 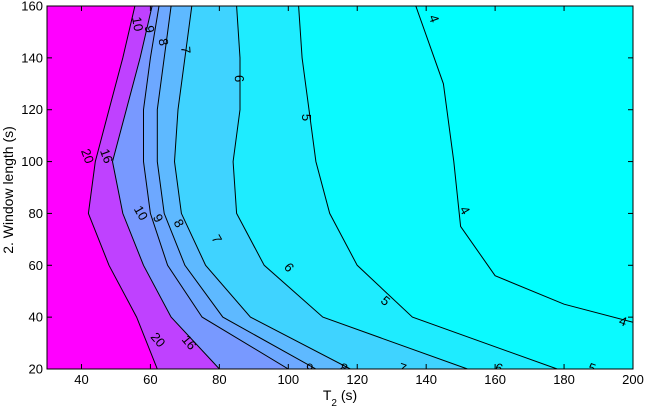 What do you see at coordinates (32, 109) in the screenshot?
I see `y-tick-label: 120` at bounding box center [32, 109].